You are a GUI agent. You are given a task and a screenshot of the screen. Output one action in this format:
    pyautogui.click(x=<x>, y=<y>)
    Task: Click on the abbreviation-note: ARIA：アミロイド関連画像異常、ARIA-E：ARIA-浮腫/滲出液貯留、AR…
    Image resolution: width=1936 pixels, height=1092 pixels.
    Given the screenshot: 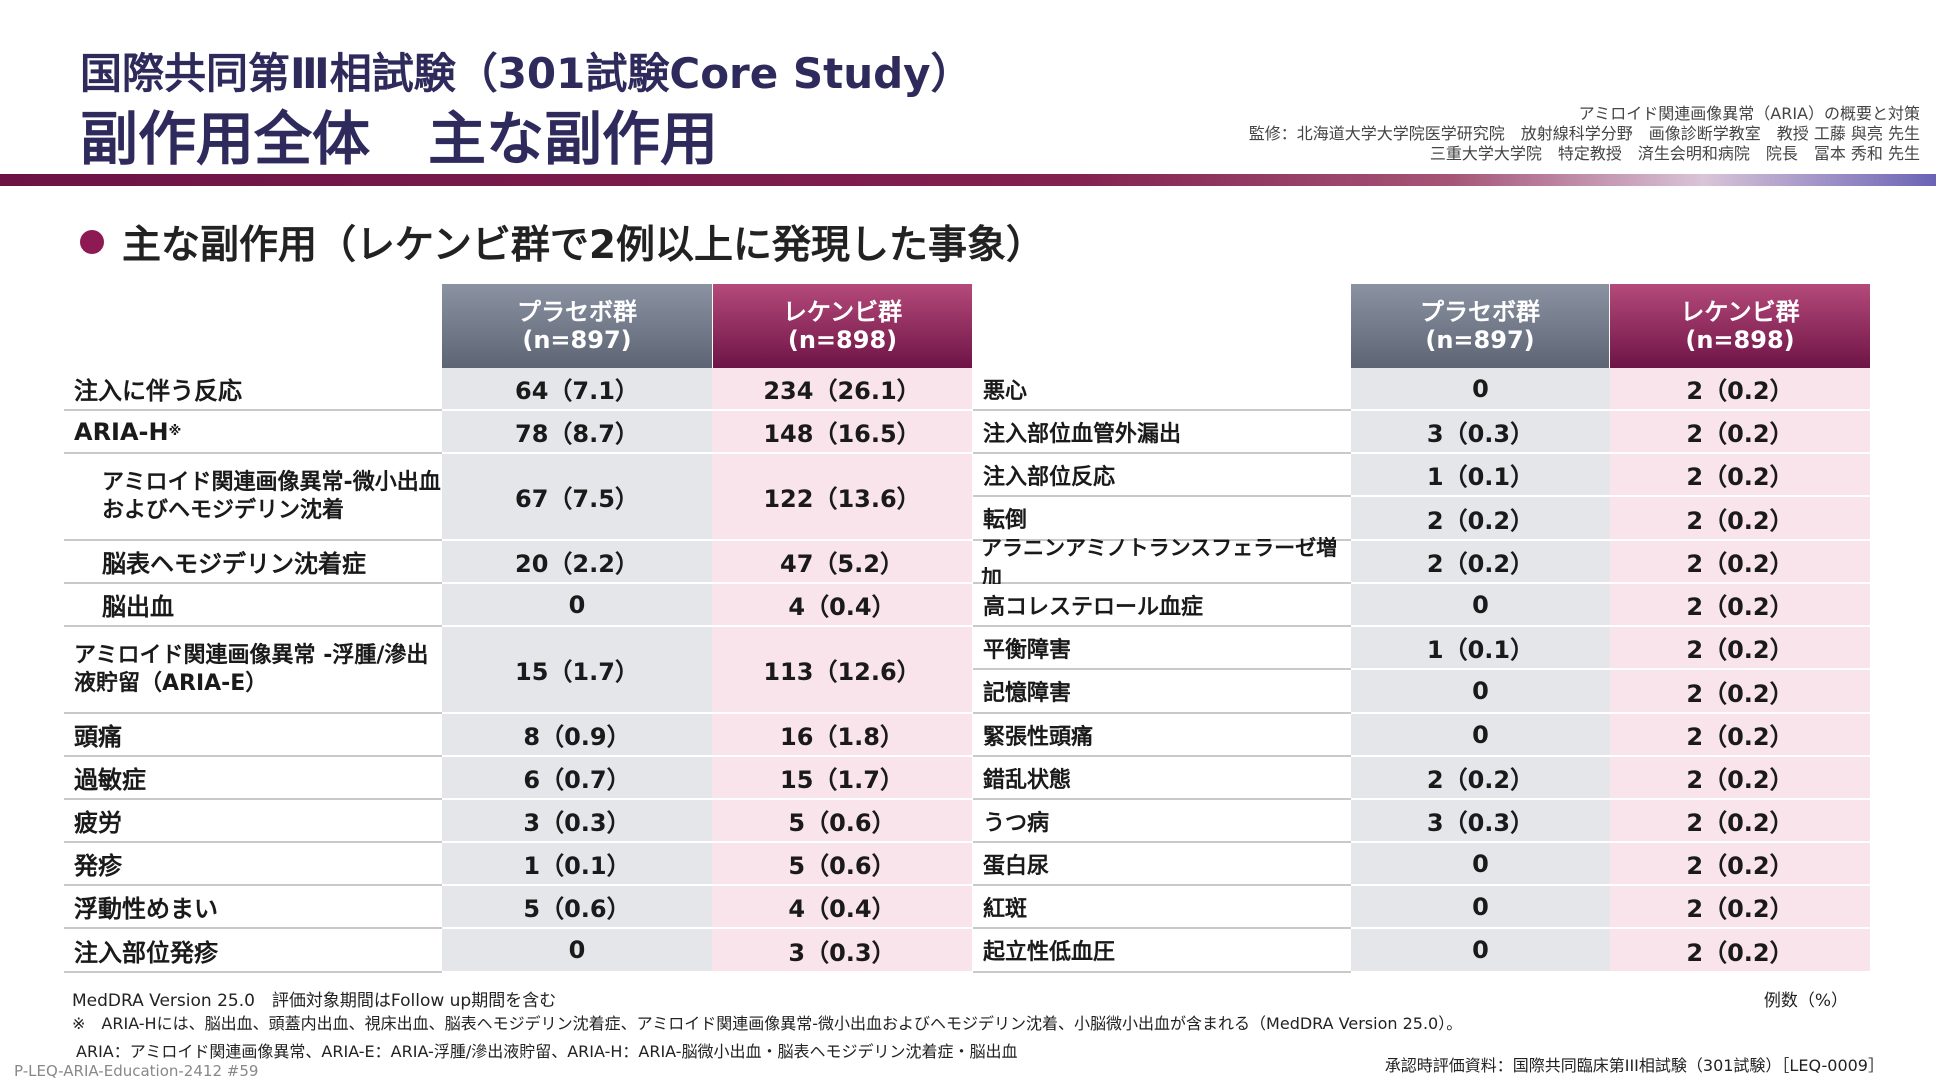 What is the action you would take?
    pyautogui.click(x=547, y=1051)
    